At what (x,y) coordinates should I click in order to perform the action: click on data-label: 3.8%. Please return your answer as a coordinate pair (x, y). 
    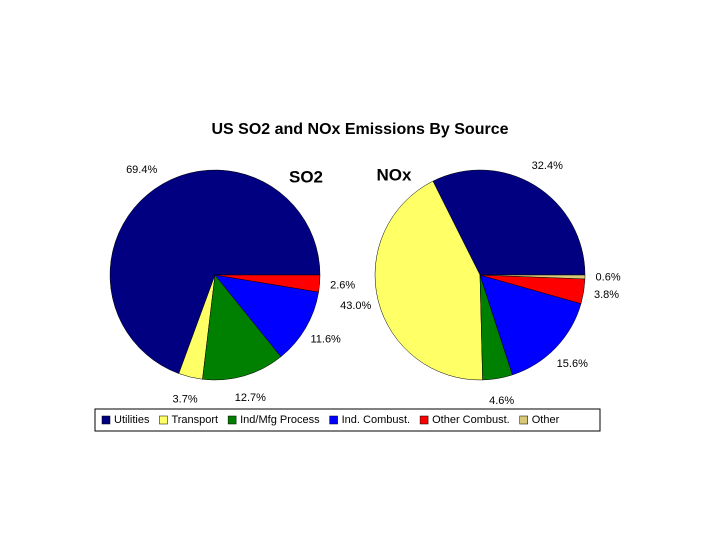
    Looking at the image, I should click on (606, 295).